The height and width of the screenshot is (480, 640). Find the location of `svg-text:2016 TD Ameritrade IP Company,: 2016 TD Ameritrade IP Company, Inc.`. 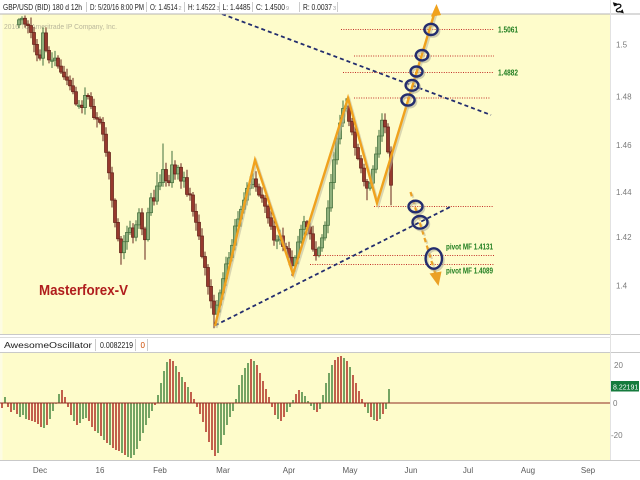

svg-text:2016 TD Ameritrade IP Company,: 2016 TD Ameritrade IP Company, Inc. is located at coordinates (60, 26).